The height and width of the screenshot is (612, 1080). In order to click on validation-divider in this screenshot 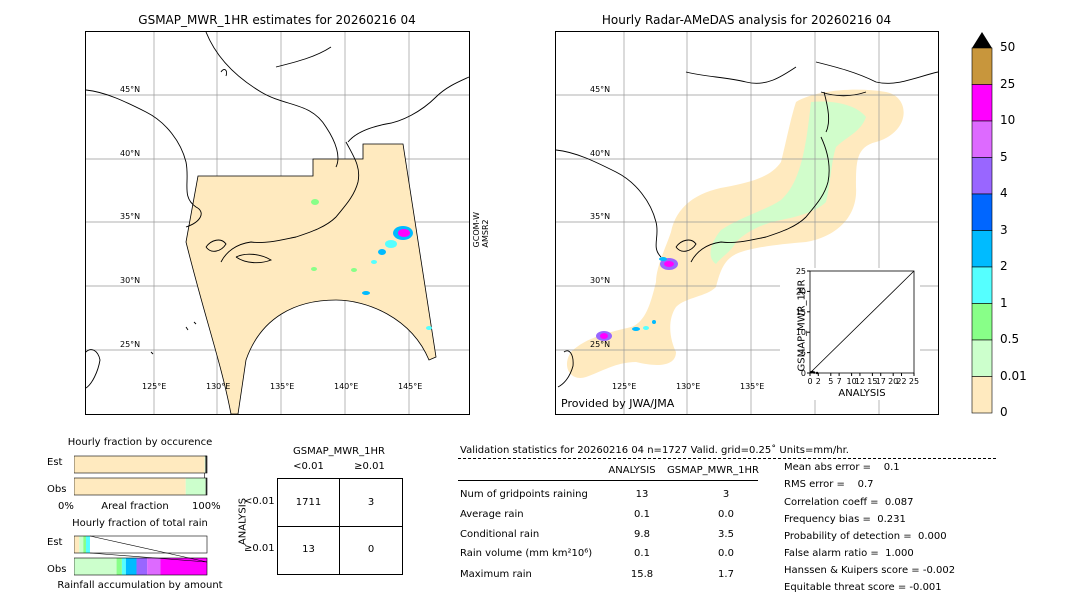, I will do `click(727, 458)`.